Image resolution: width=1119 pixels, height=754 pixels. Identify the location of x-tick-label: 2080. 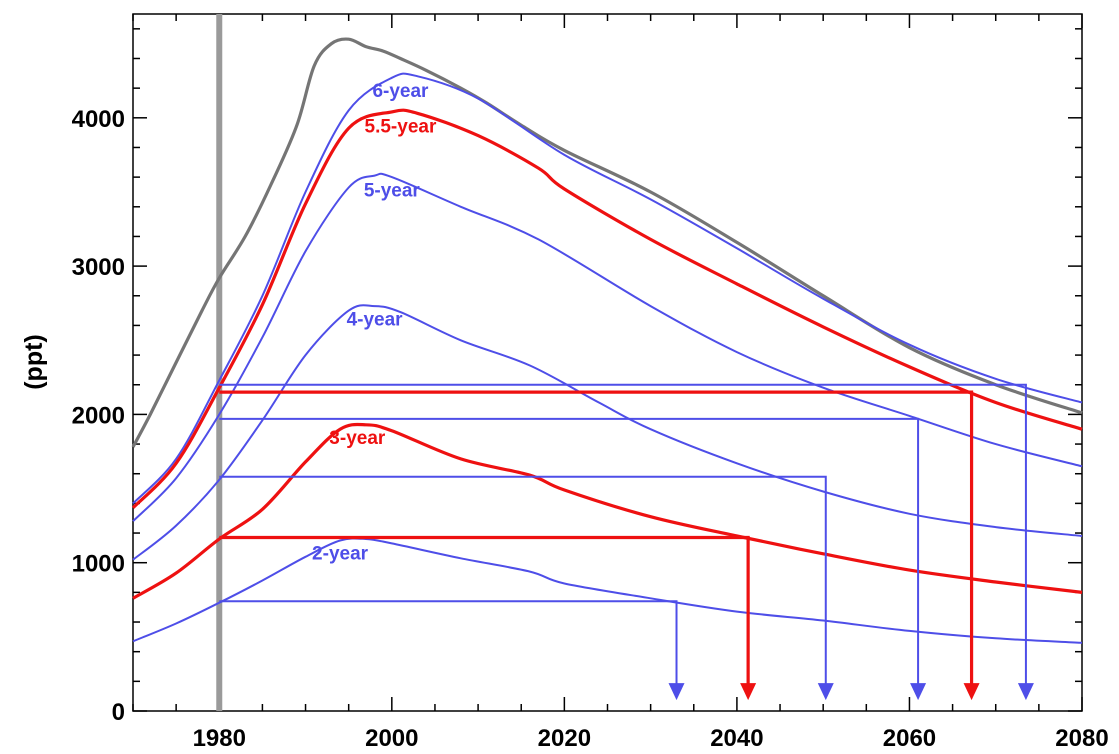
(1081, 738).